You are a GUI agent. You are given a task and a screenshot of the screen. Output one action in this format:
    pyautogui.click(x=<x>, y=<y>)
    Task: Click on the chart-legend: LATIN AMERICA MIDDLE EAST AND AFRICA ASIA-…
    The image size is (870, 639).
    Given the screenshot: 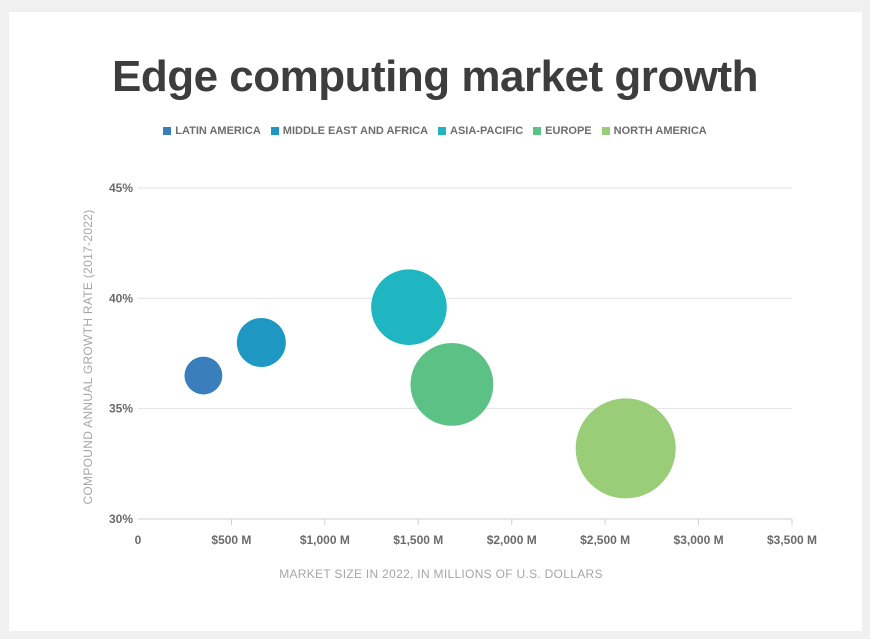 What is the action you would take?
    pyautogui.click(x=435, y=131)
    